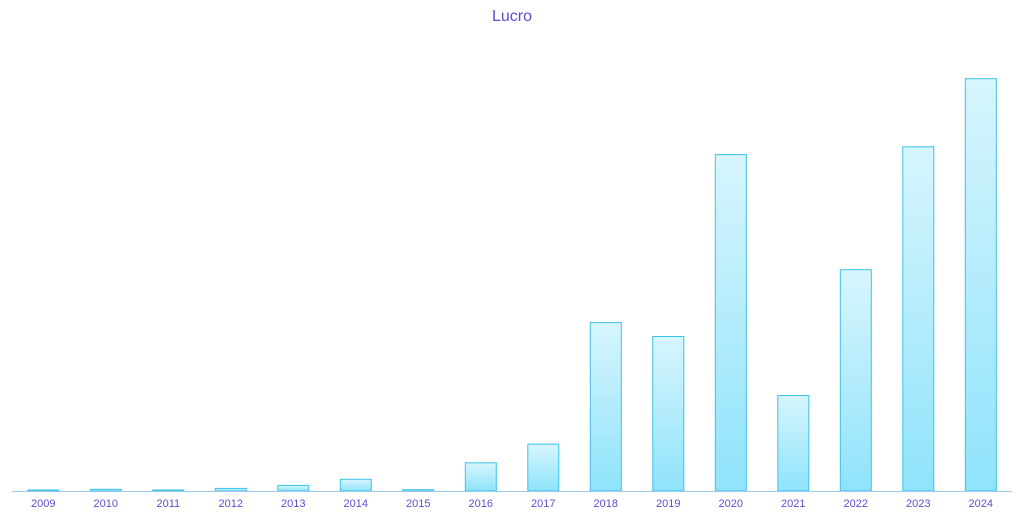 The height and width of the screenshot is (517, 1024). What do you see at coordinates (106, 504) in the screenshot?
I see `x-tick-label-2010: 2010` at bounding box center [106, 504].